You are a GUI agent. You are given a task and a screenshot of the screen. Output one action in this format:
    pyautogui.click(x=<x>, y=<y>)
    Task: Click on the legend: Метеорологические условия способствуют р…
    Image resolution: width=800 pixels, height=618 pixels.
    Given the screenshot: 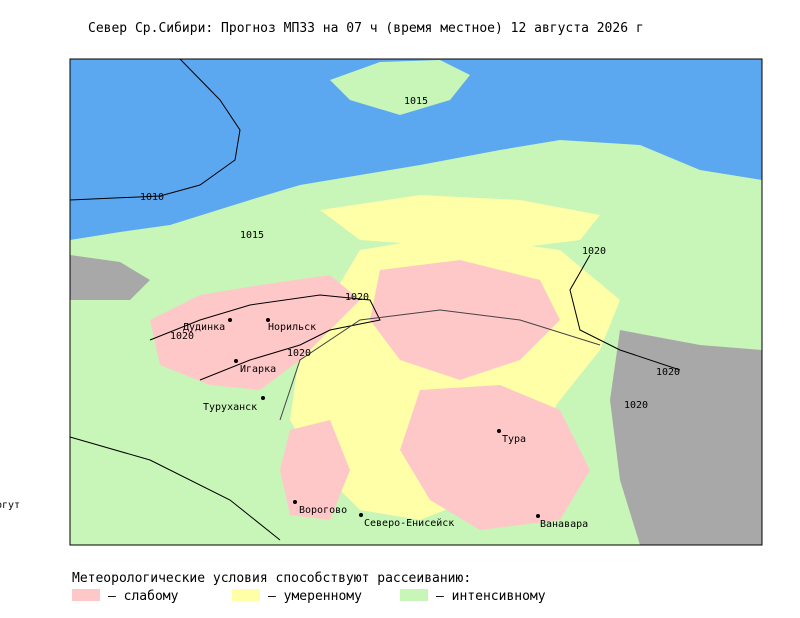 What is the action you would take?
    pyautogui.click(x=309, y=587)
    